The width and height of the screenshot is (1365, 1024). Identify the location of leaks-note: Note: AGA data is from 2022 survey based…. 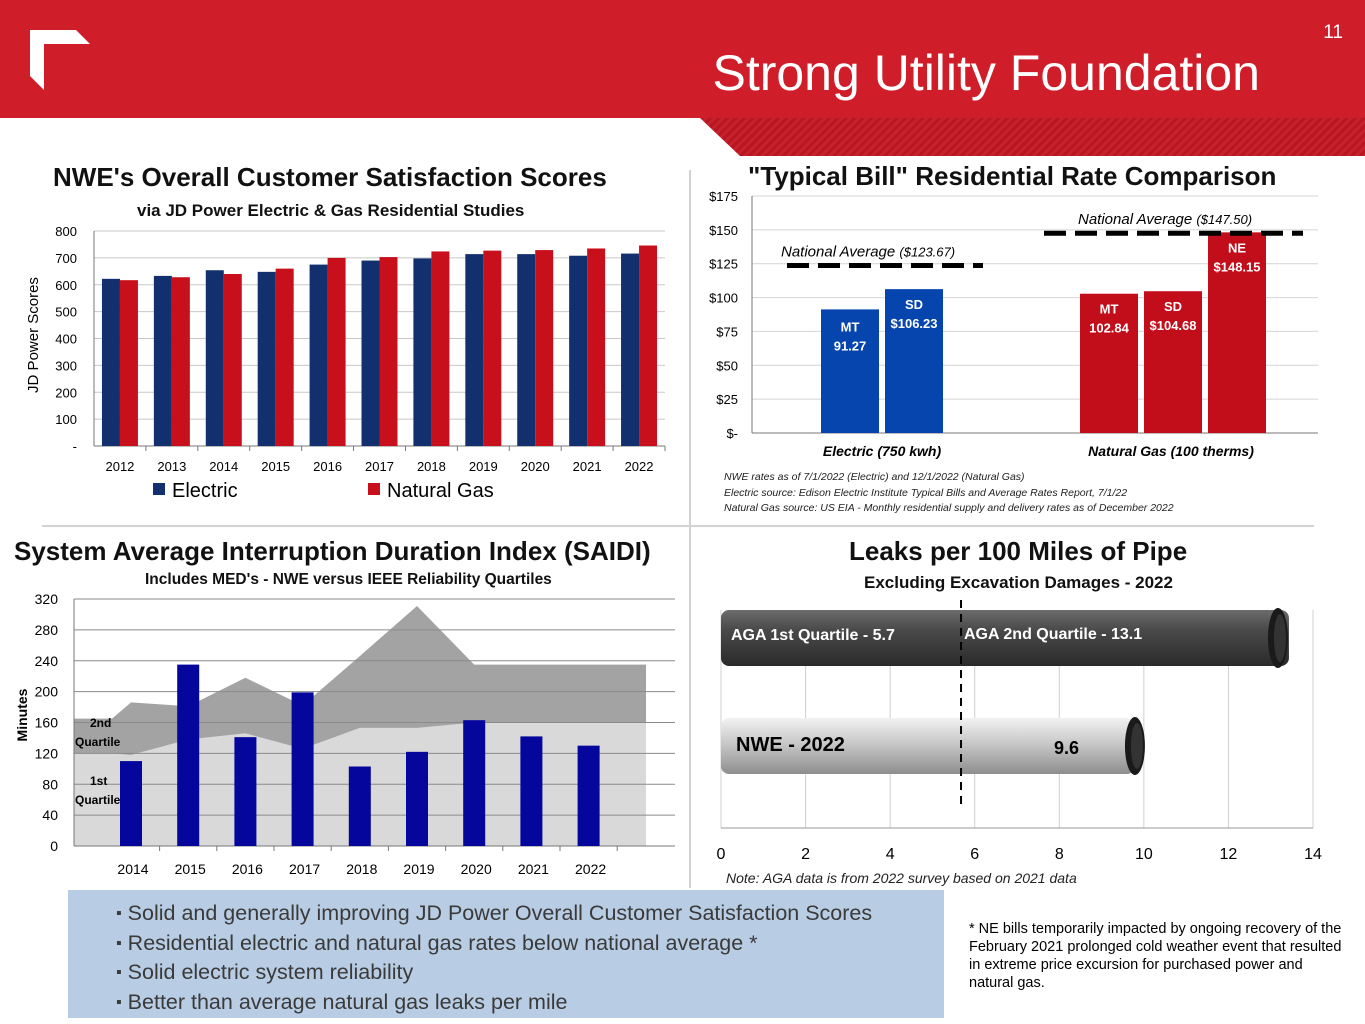
(901, 878).